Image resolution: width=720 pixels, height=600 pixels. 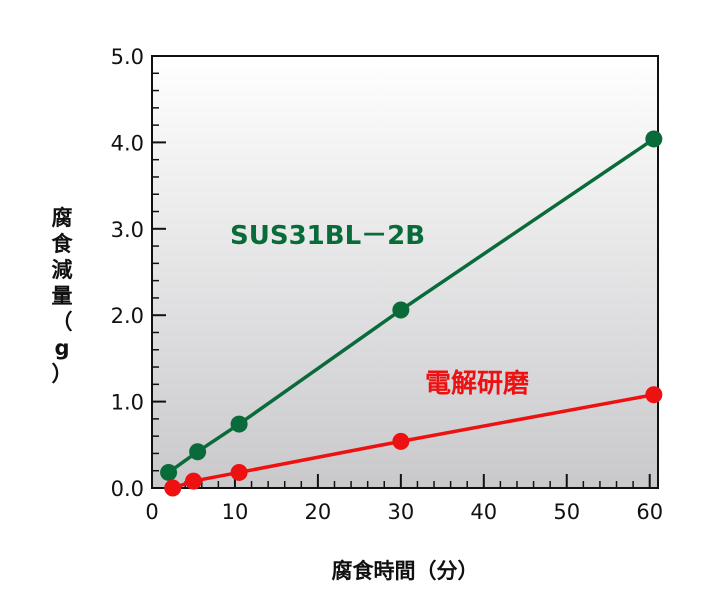 What do you see at coordinates (400, 512) in the screenshot?
I see `x-tick-label: 30` at bounding box center [400, 512].